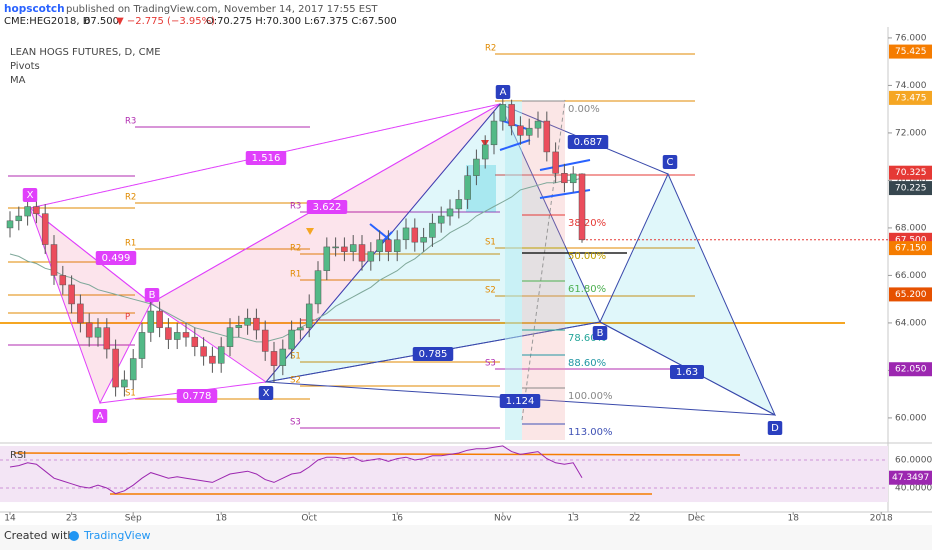 Image resolution: width=932 pixels, height=550 pixels. Describe the element at coordinates (911, 133) in the screenshot. I see `y-tick-label: 72.000` at that location.